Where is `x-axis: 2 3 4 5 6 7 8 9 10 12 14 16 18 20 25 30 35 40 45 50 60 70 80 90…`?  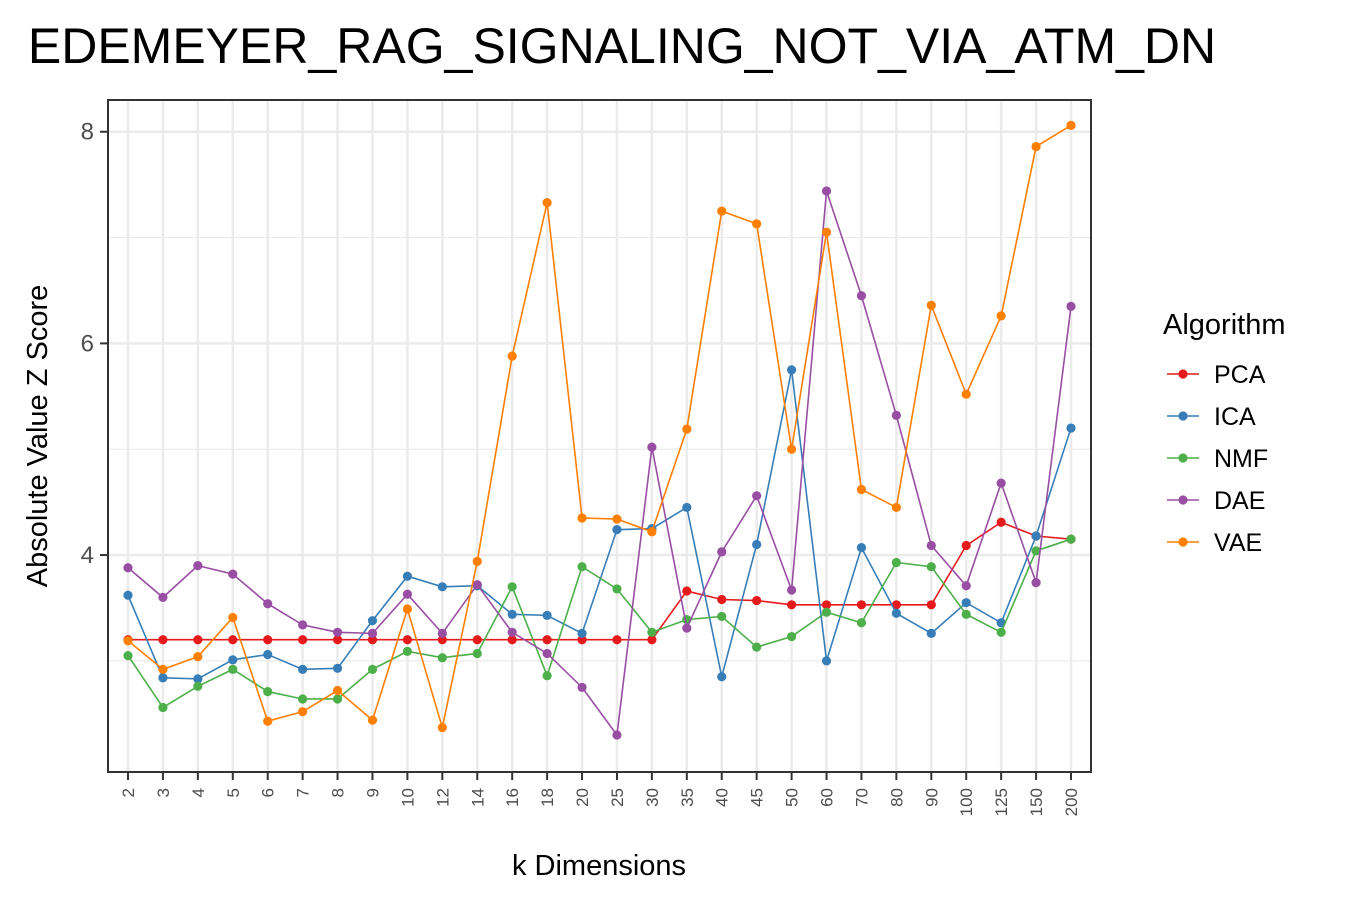 x-axis: 2 3 4 5 6 7 8 9 10 12 14 16 18 20 25 30 35 40 45 50 60 70 80 90… is located at coordinates (600, 794).